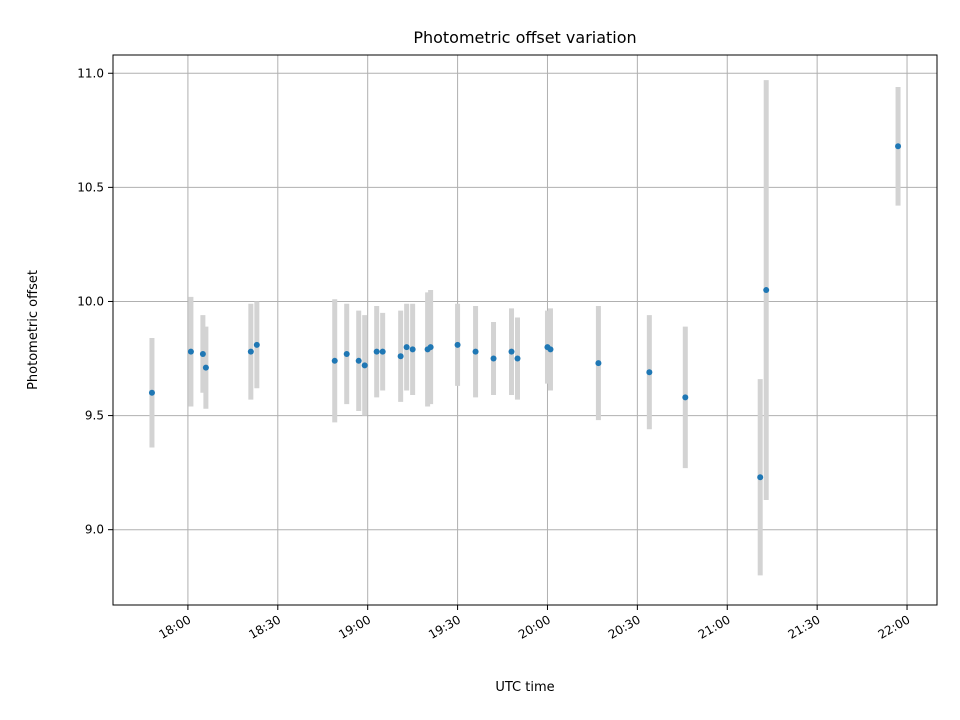 Image resolution: width=960 pixels, height=720 pixels. Describe the element at coordinates (94, 416) in the screenshot. I see `y-tick-label: 9.5` at that location.